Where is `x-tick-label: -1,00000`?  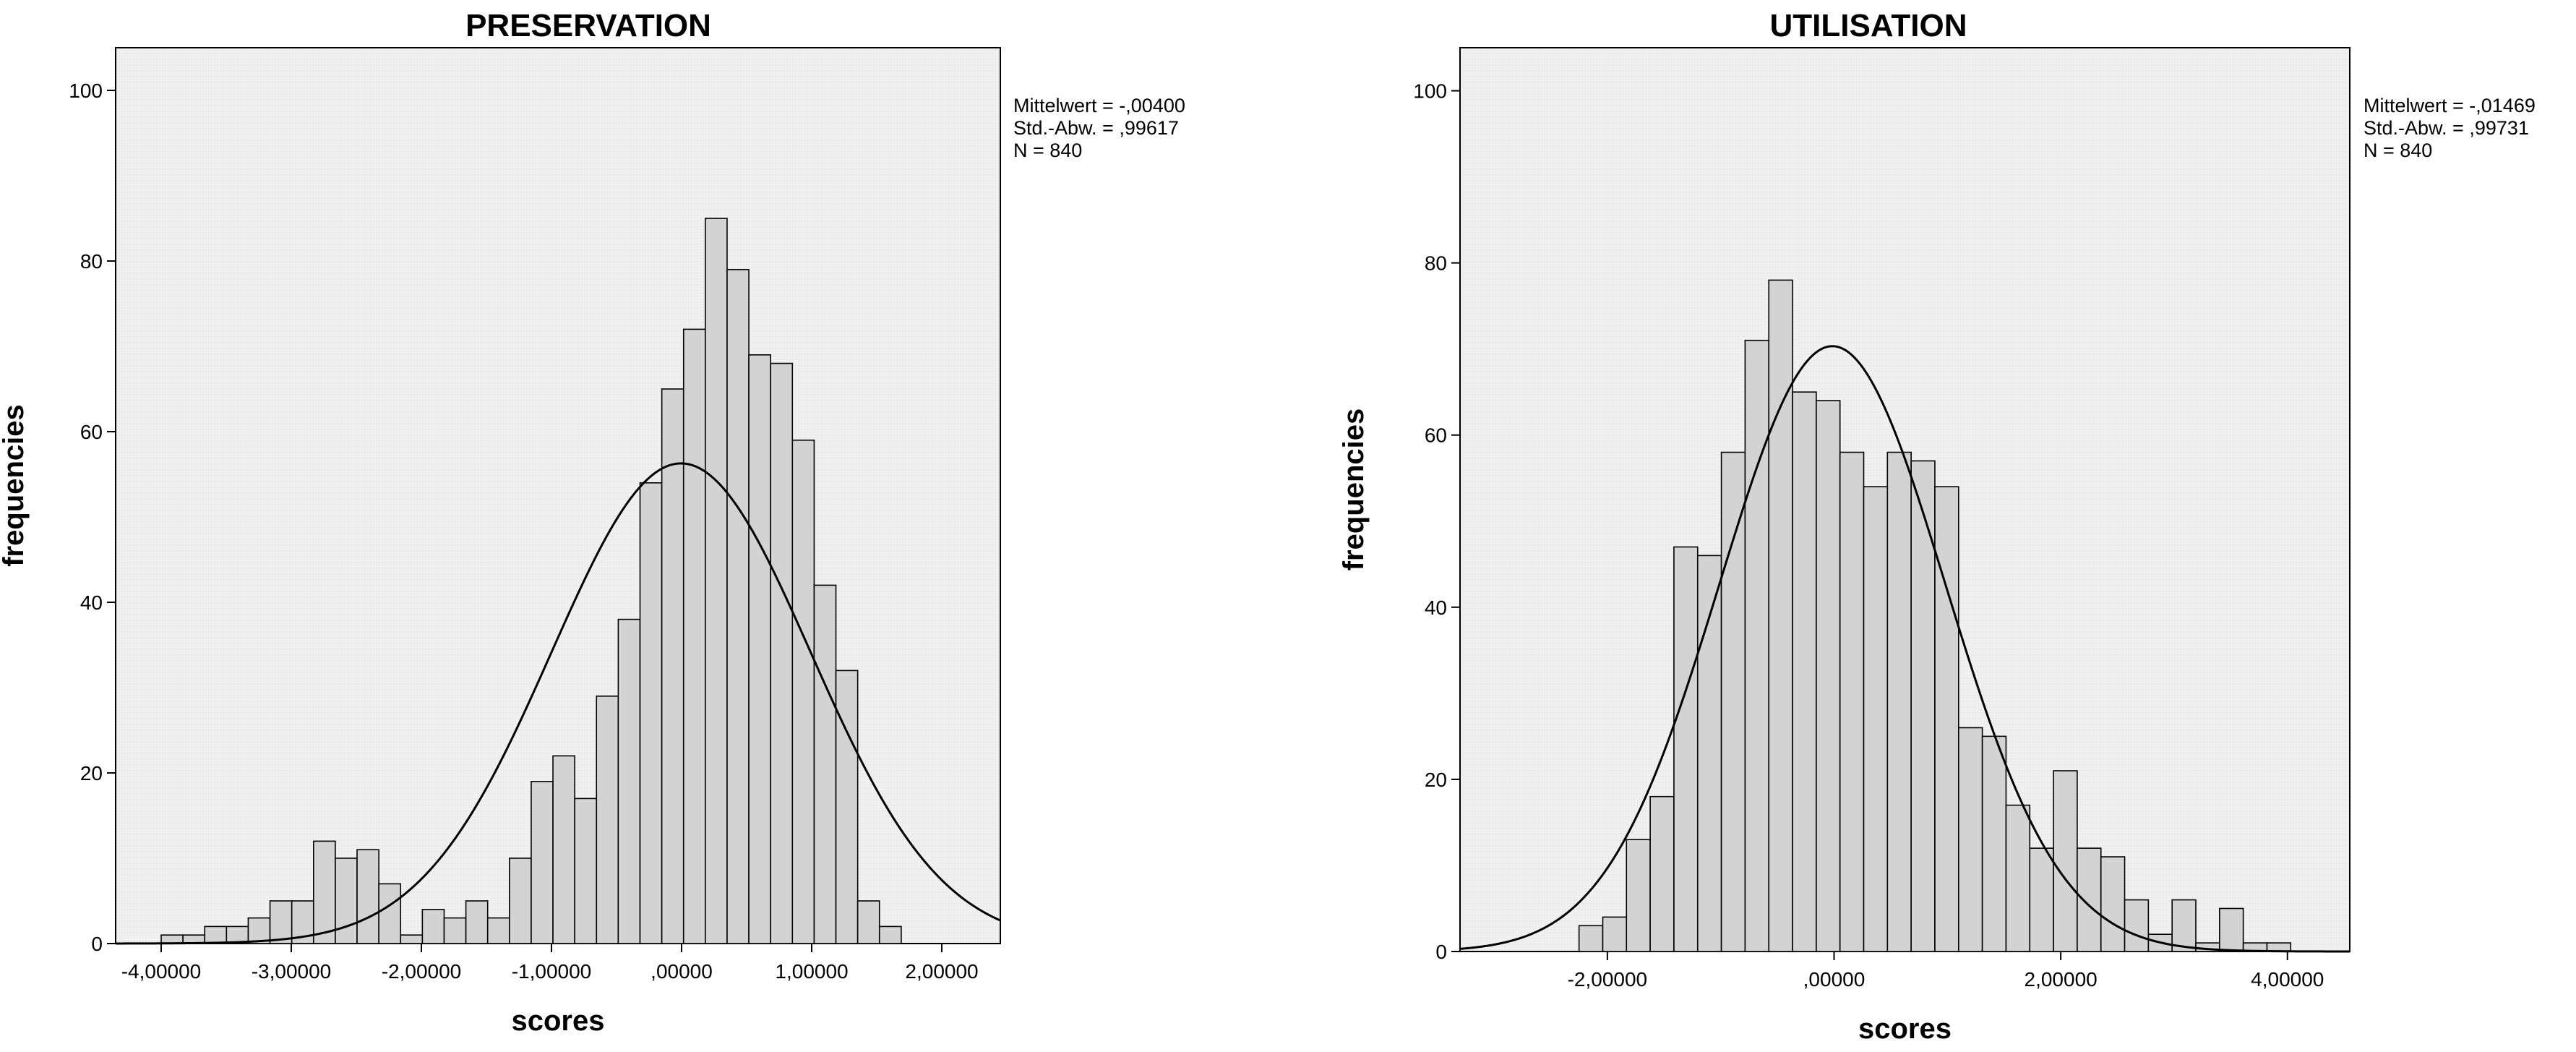 x-tick-label: -1,00000 is located at coordinates (552, 971).